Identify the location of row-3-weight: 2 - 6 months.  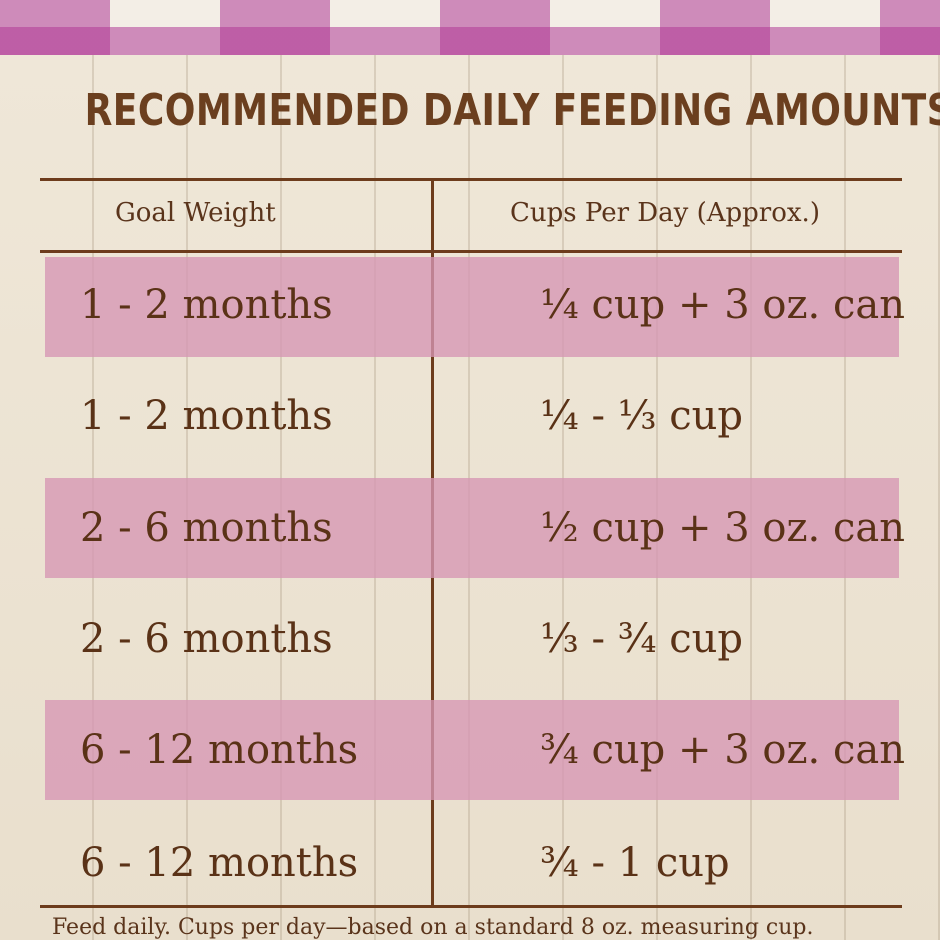
(206, 528).